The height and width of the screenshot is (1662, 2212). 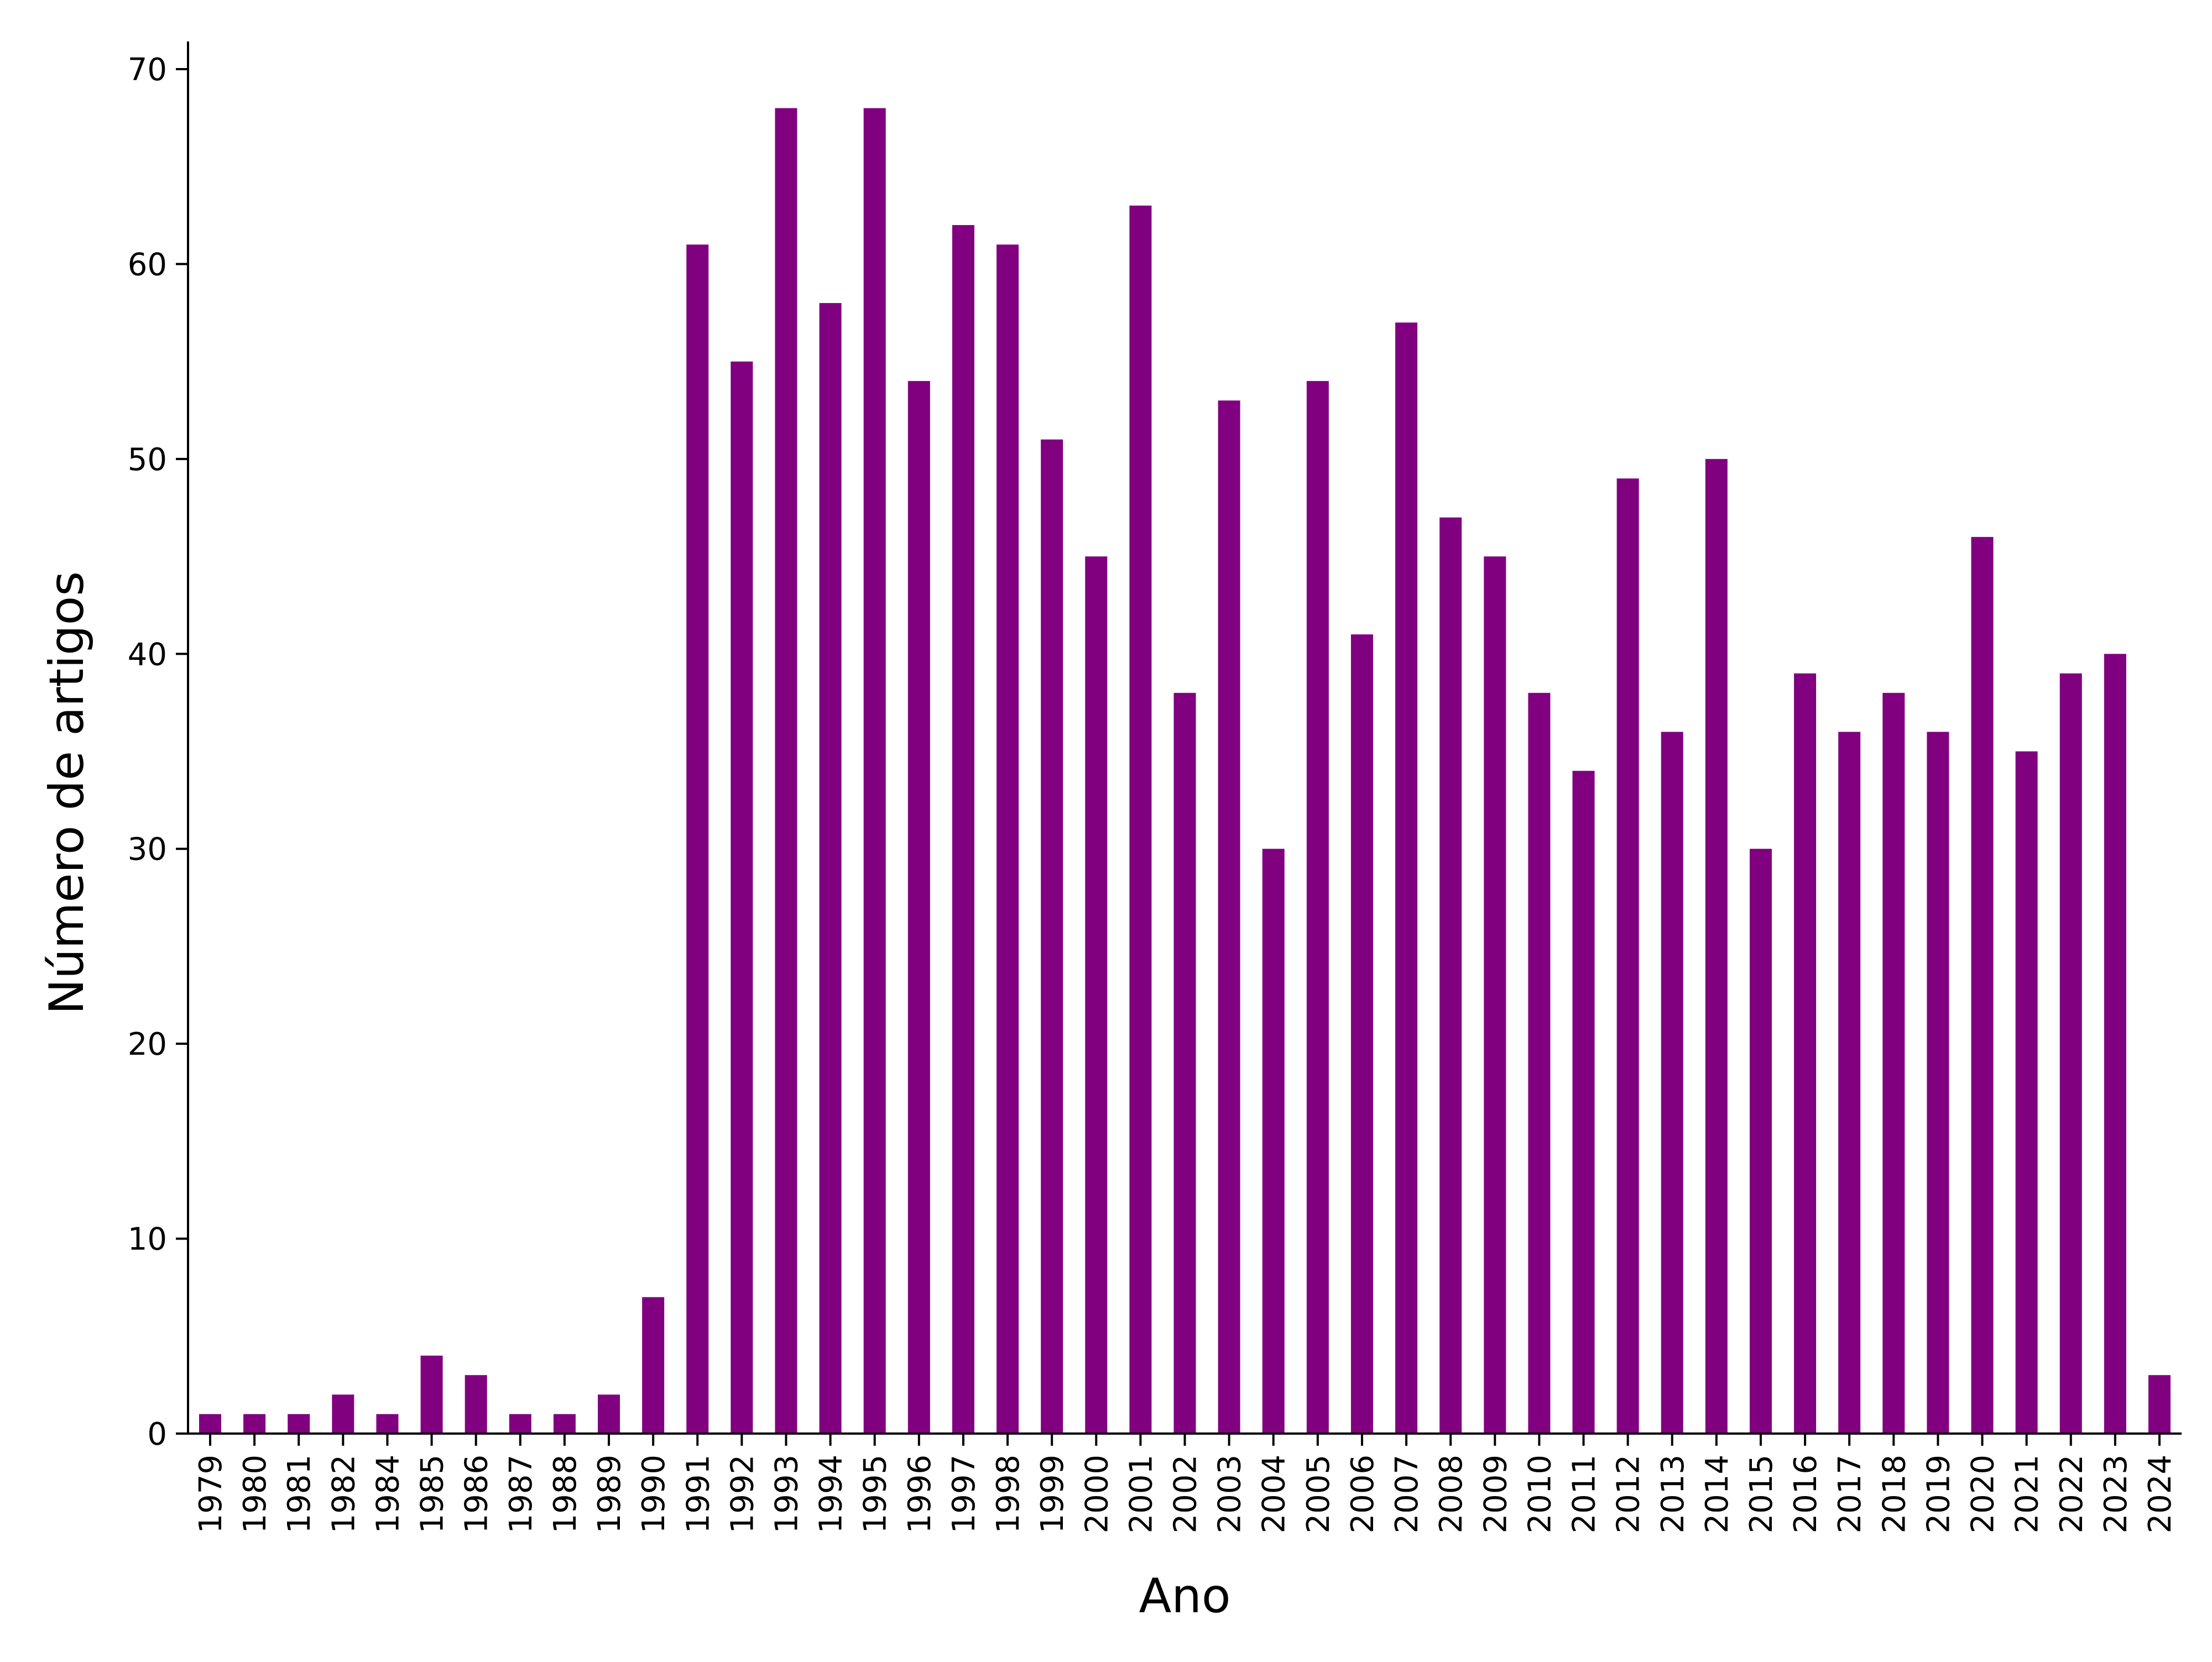 What do you see at coordinates (565, 1424) in the screenshot?
I see `bar-1988` at bounding box center [565, 1424].